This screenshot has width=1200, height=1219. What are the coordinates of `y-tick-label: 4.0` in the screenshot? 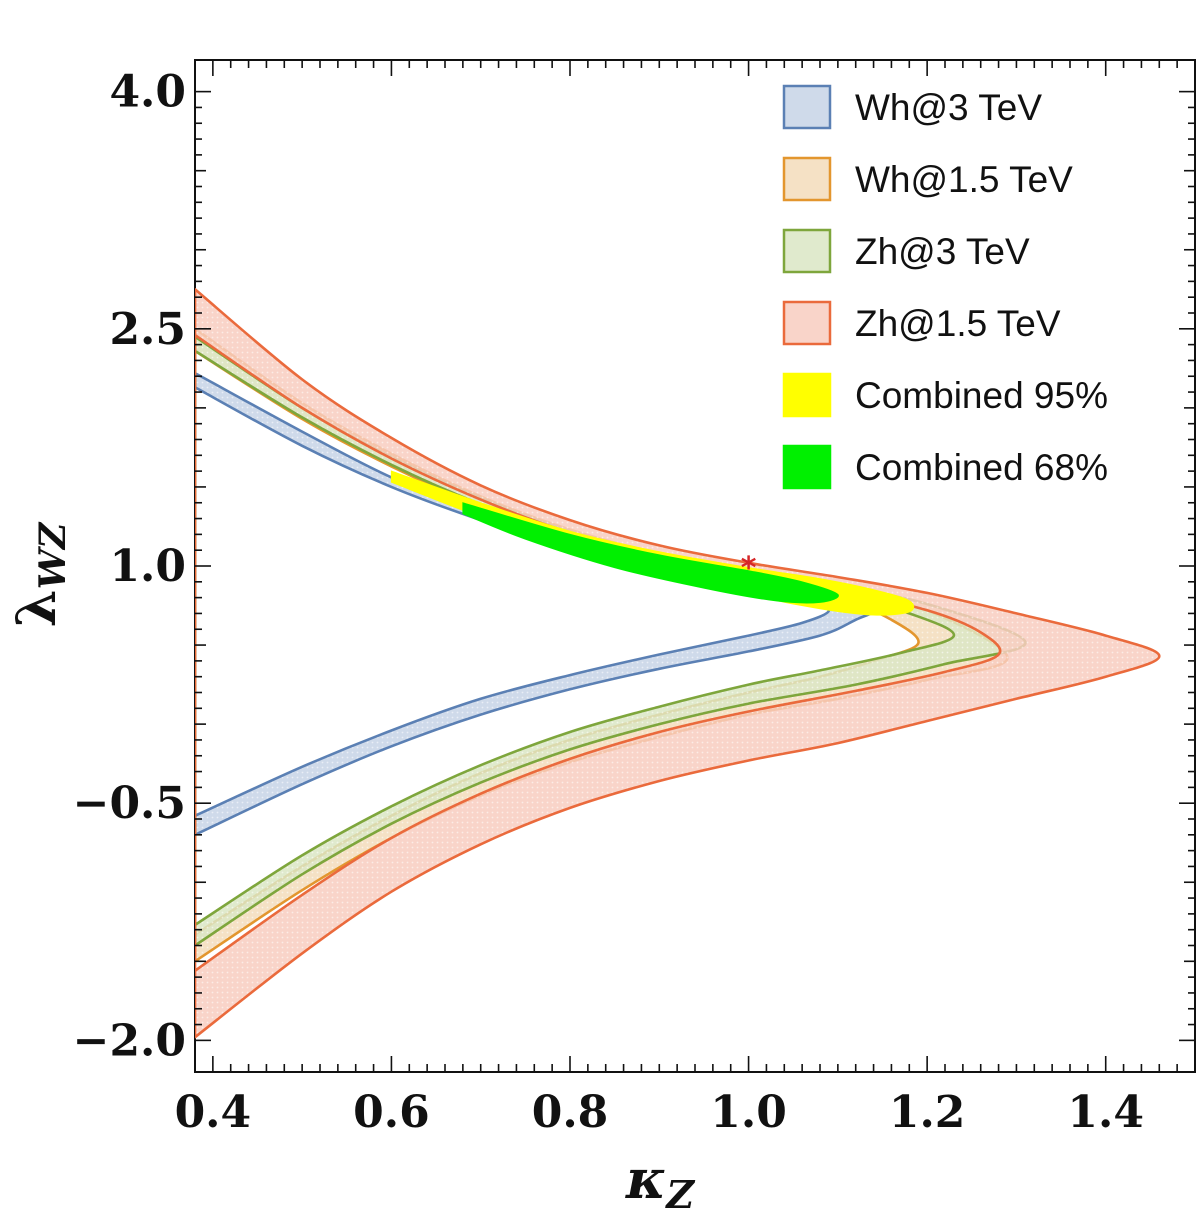 It's located at (147, 92).